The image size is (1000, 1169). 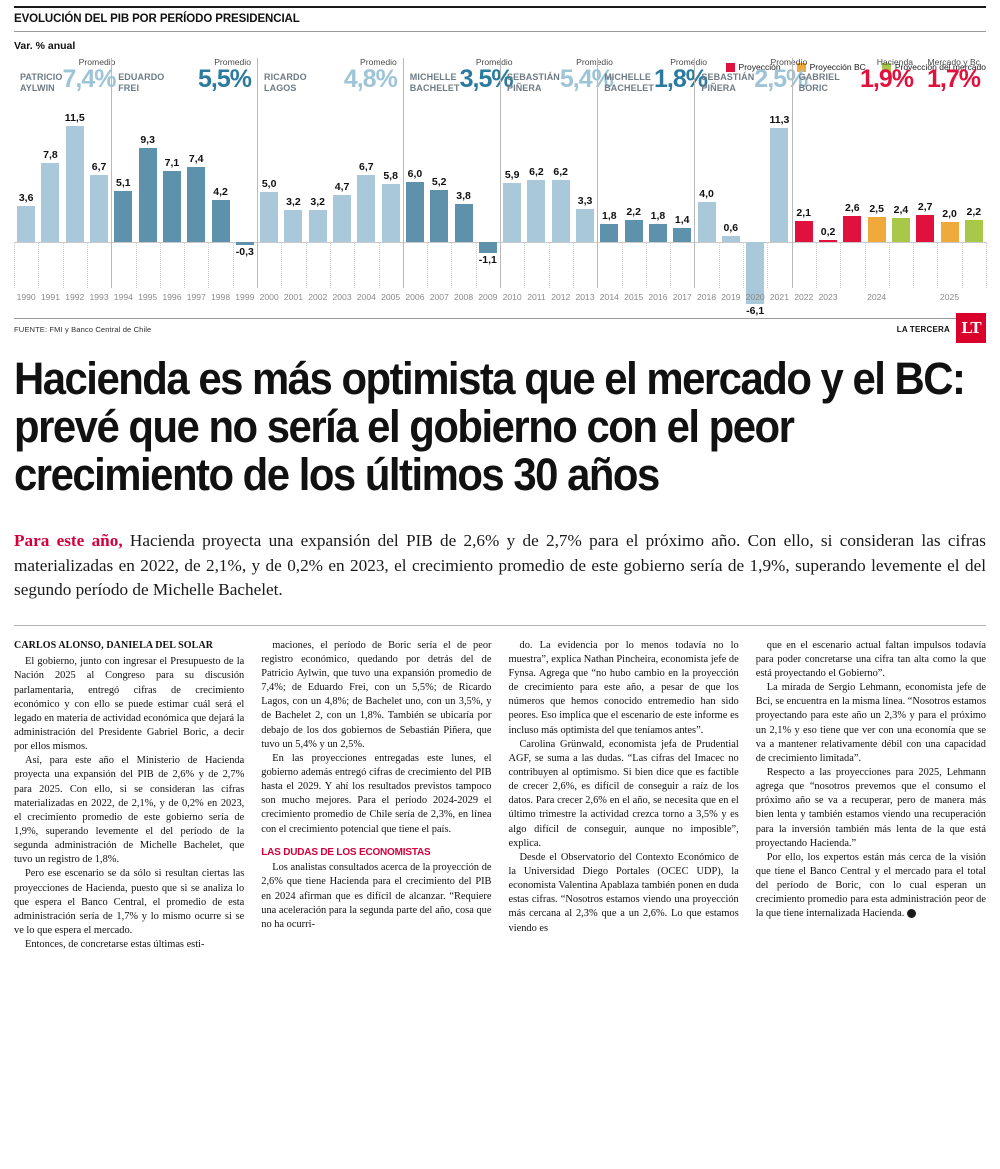 I want to click on bar-value-label: 11,5, so click(x=74, y=118).